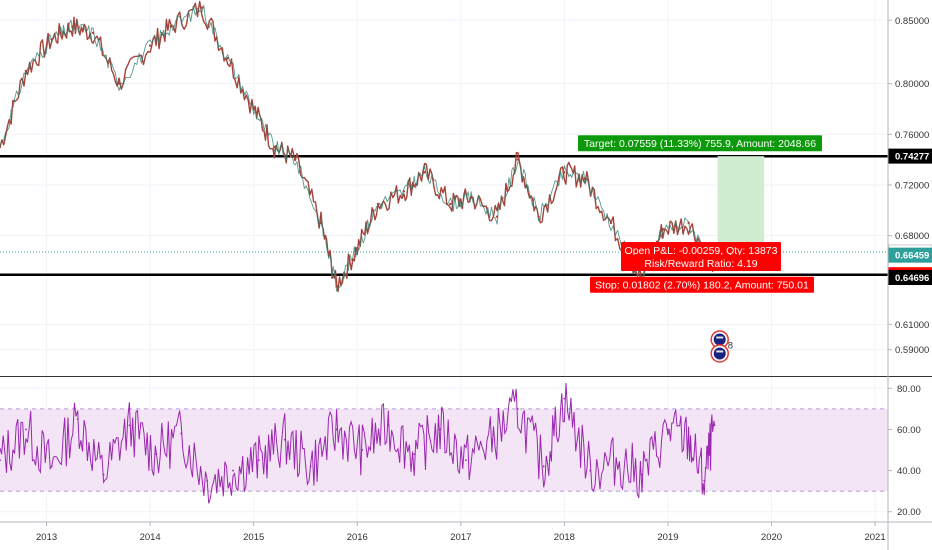 The height and width of the screenshot is (550, 932). I want to click on price-tag-bg, so click(910, 277).